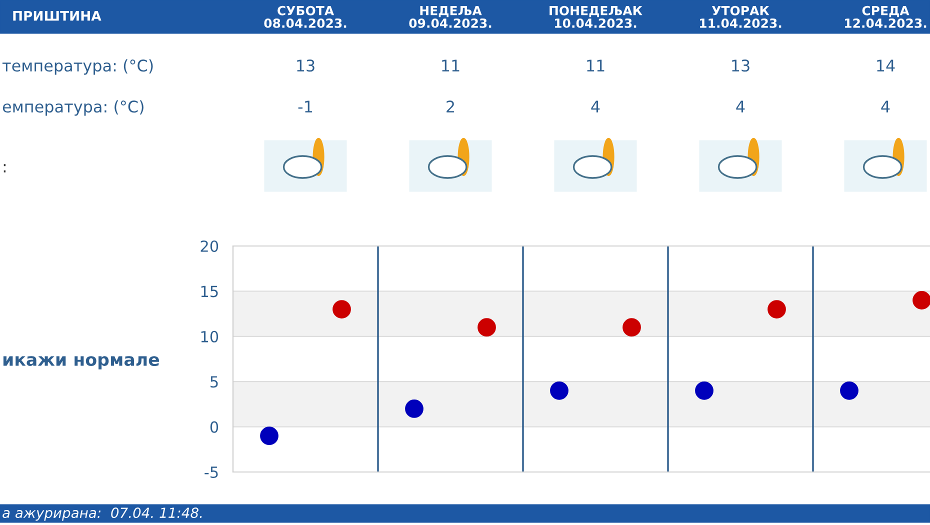  What do you see at coordinates (885, 17) in the screenshot?
I see `text: СРЕДА 12.04.2023.` at bounding box center [885, 17].